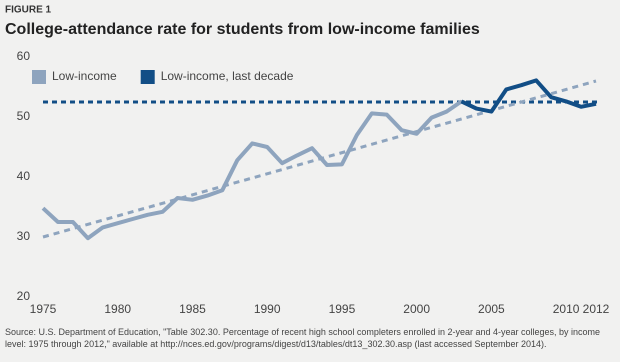 Image resolution: width=620 pixels, height=362 pixels. I want to click on x-tick-label: 1985, so click(192, 309).